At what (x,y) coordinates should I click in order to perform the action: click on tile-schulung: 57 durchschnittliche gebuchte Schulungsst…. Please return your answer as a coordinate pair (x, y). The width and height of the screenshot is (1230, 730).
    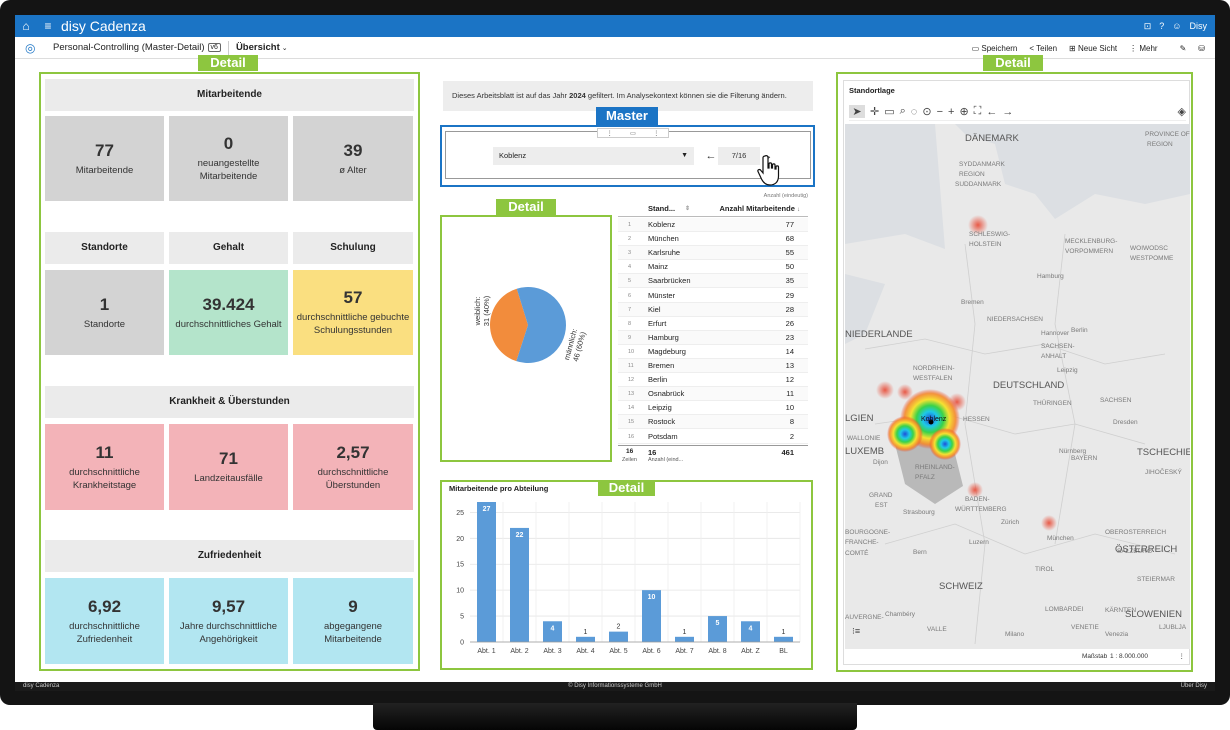
    Looking at the image, I should click on (353, 312).